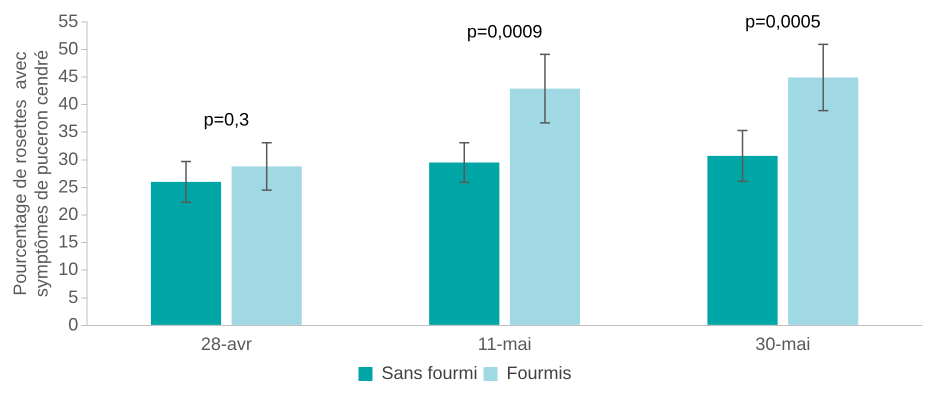 The height and width of the screenshot is (401, 938). I want to click on y-tick-label: 55, so click(68, 20).